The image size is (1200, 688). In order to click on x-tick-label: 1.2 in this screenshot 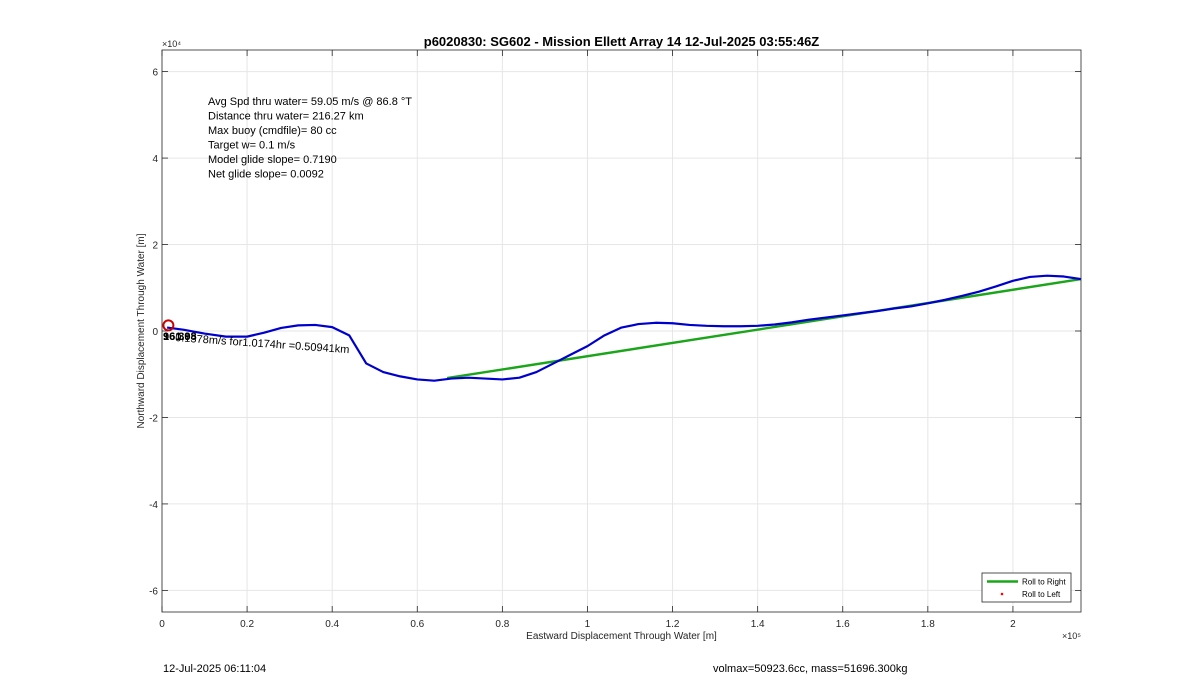, I will do `click(673, 624)`.